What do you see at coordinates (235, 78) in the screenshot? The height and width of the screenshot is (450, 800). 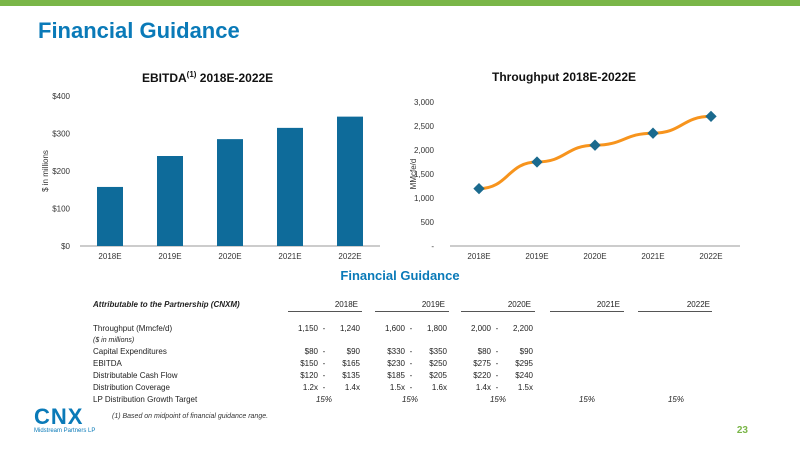 I see `ebitda-title-suffix: 2018E-2022E` at bounding box center [235, 78].